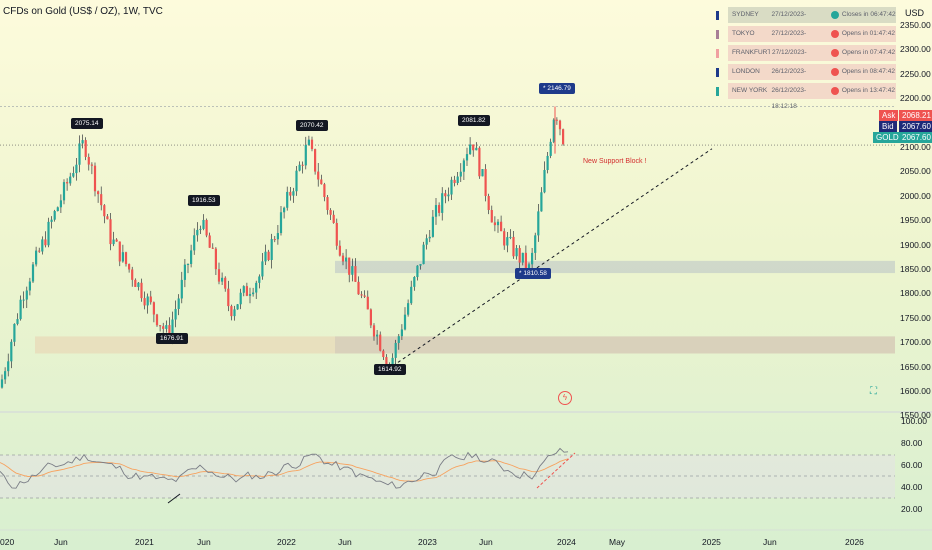 The height and width of the screenshot is (550, 932). Describe the element at coordinates (915, 269) in the screenshot. I see `price-tick: 1850.00` at that location.